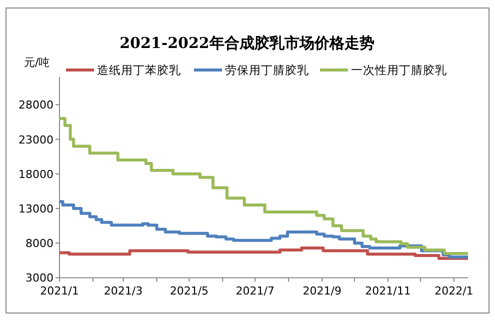 The height and width of the screenshot is (322, 495). I want to click on x-tick-label: 2021/11, so click(388, 291).